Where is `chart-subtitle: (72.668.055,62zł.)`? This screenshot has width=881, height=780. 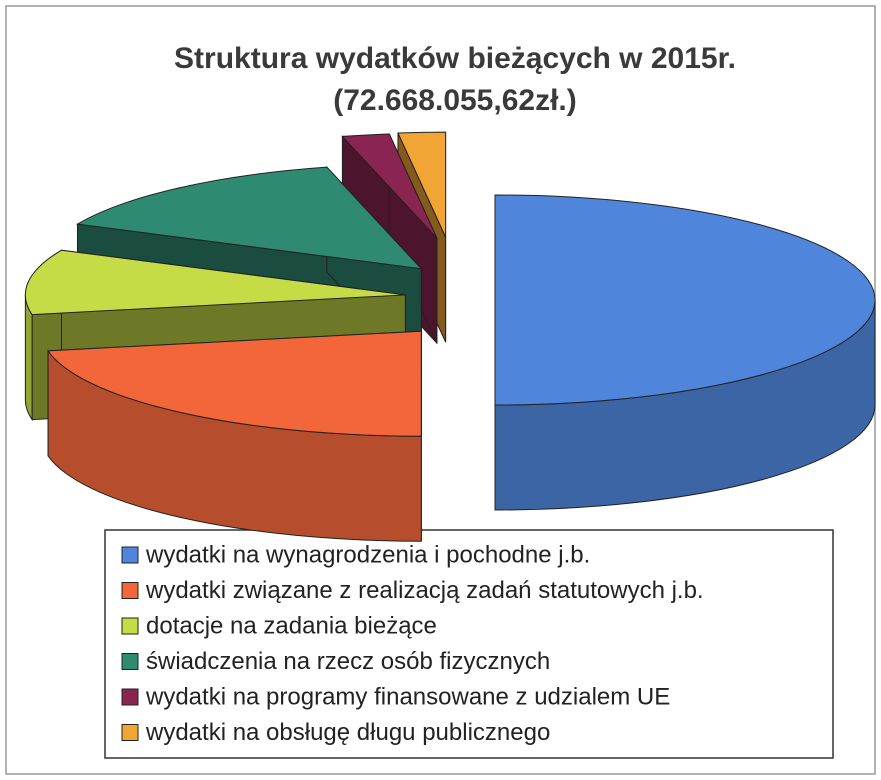
chart-subtitle: (72.668.055,62zł.) is located at coordinates (455, 100).